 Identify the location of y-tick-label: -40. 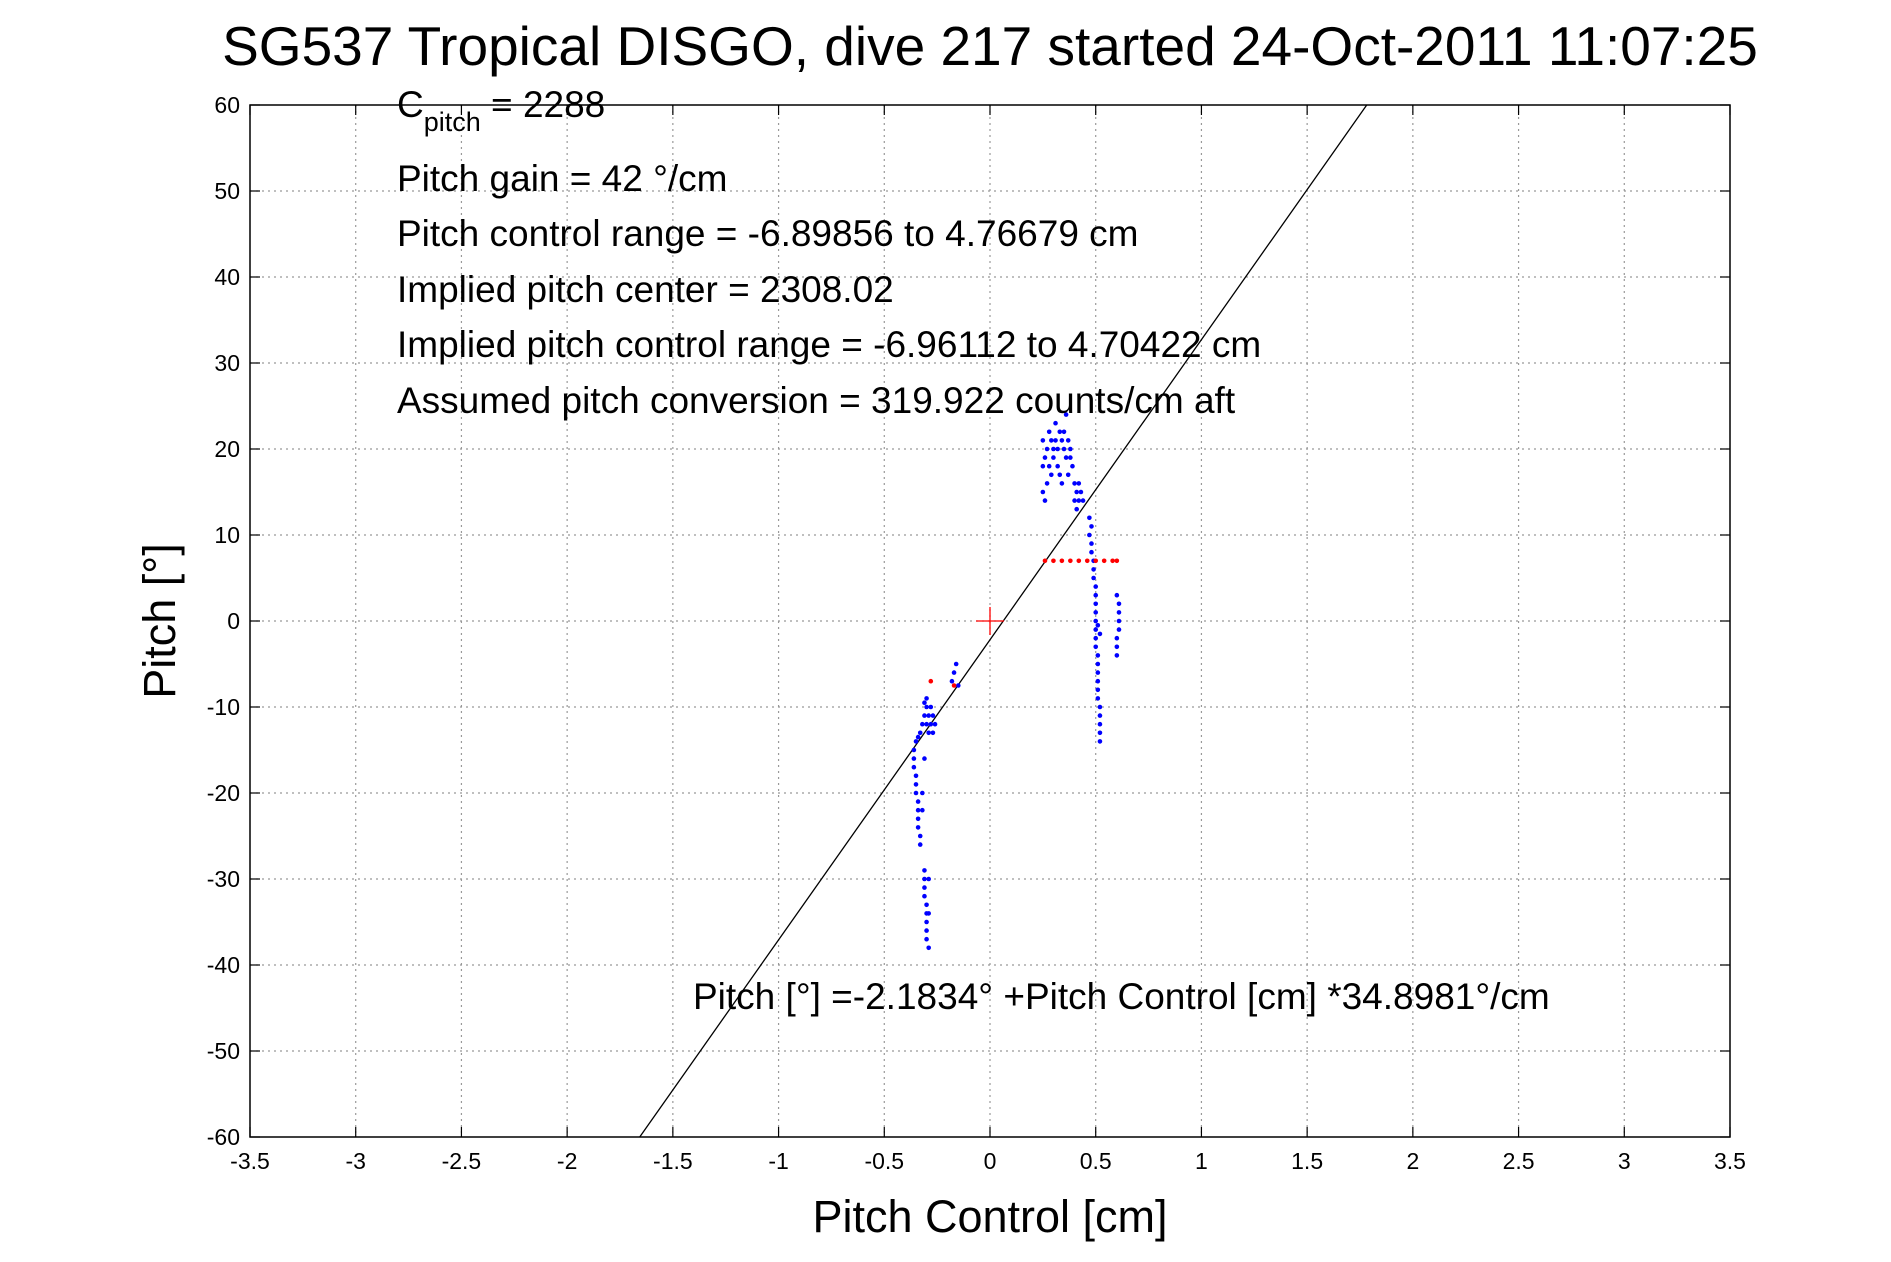
(223, 965).